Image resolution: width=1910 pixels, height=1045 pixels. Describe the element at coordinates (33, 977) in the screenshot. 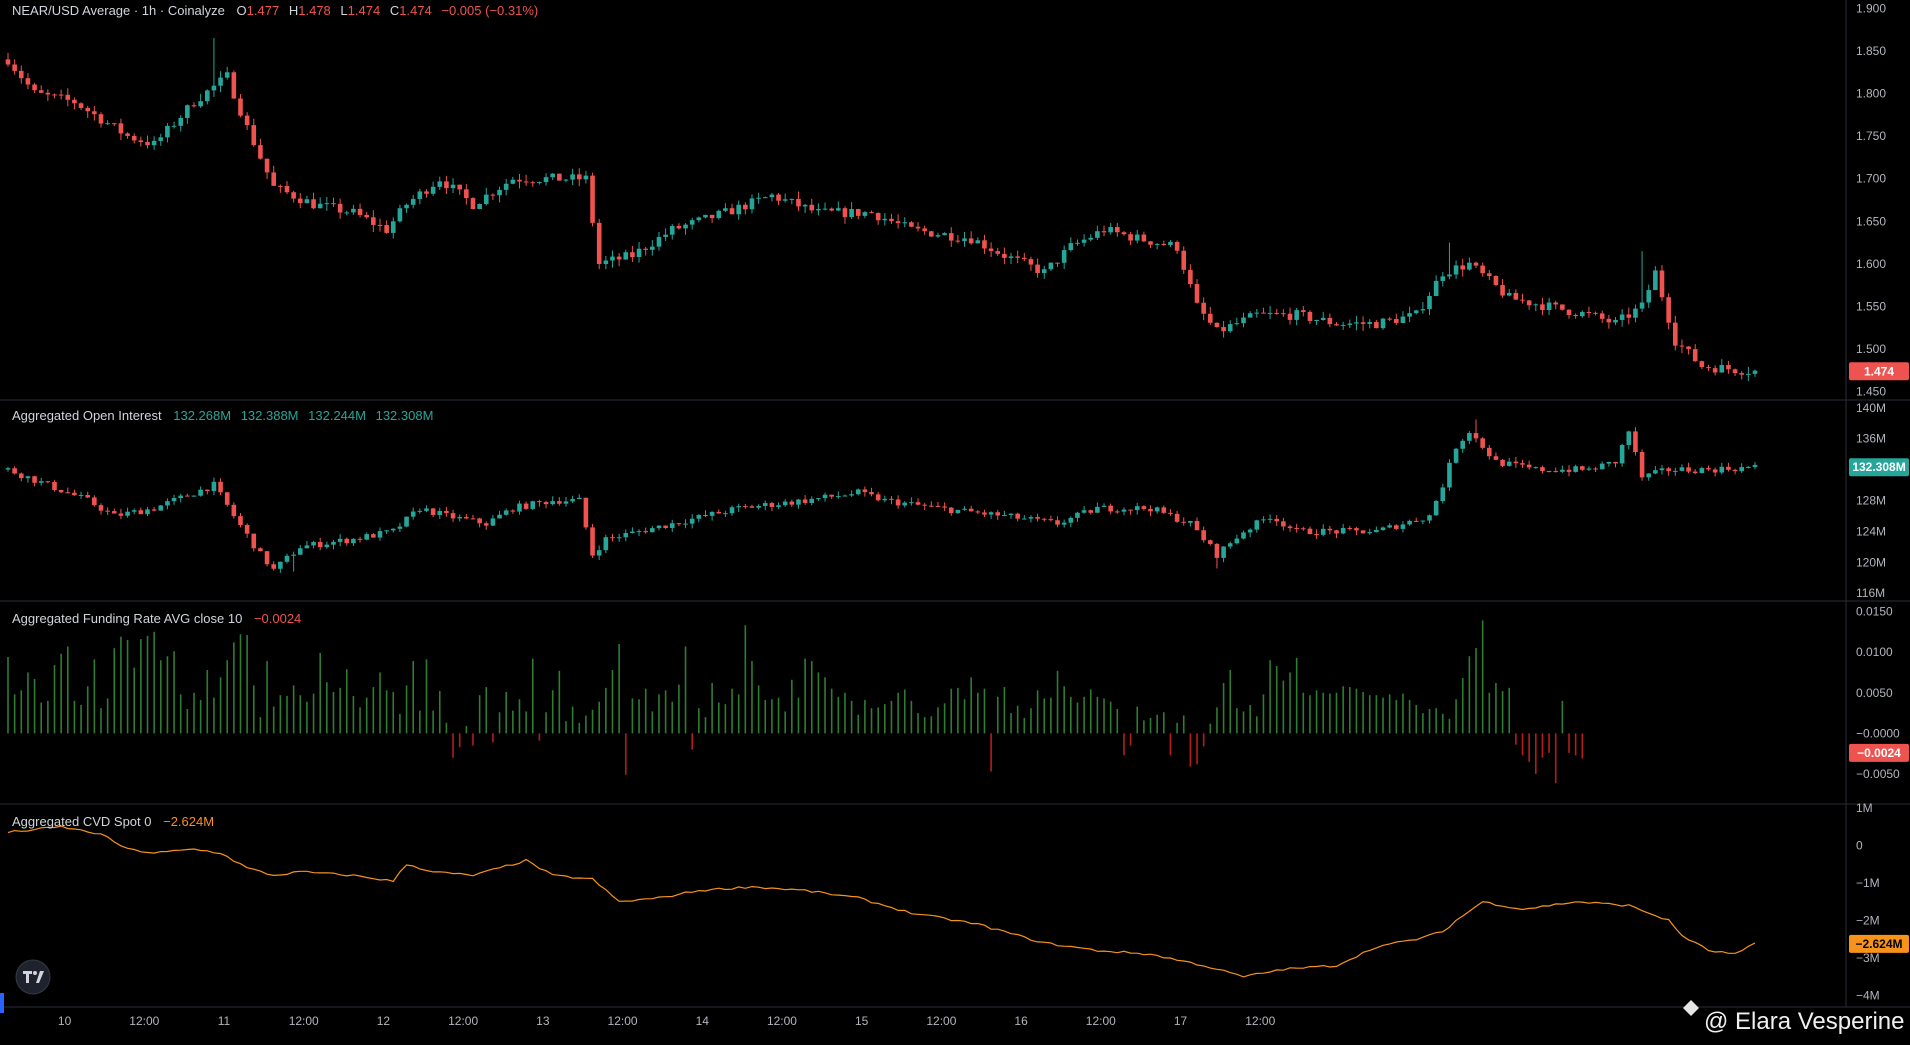

I see `tradingview-logo-icon` at that location.